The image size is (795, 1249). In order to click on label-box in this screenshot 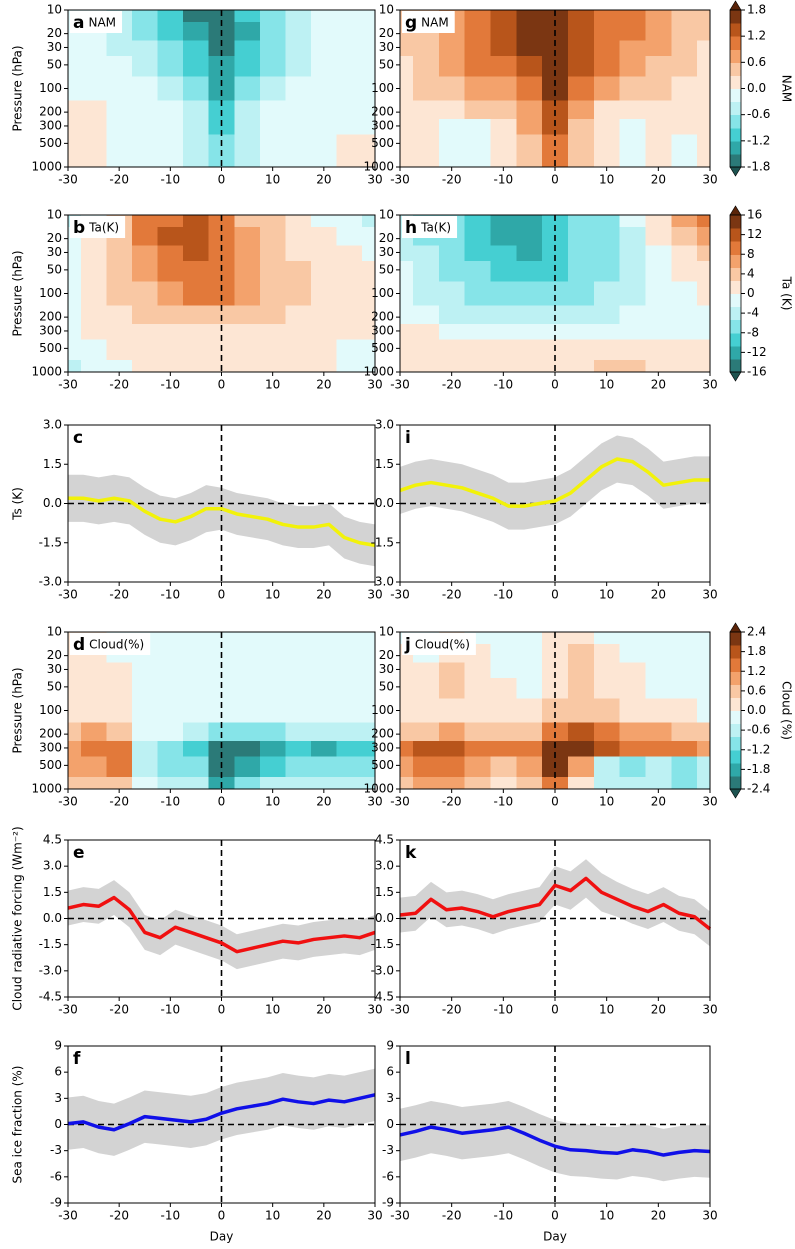, I will do `click(428, 22)`.